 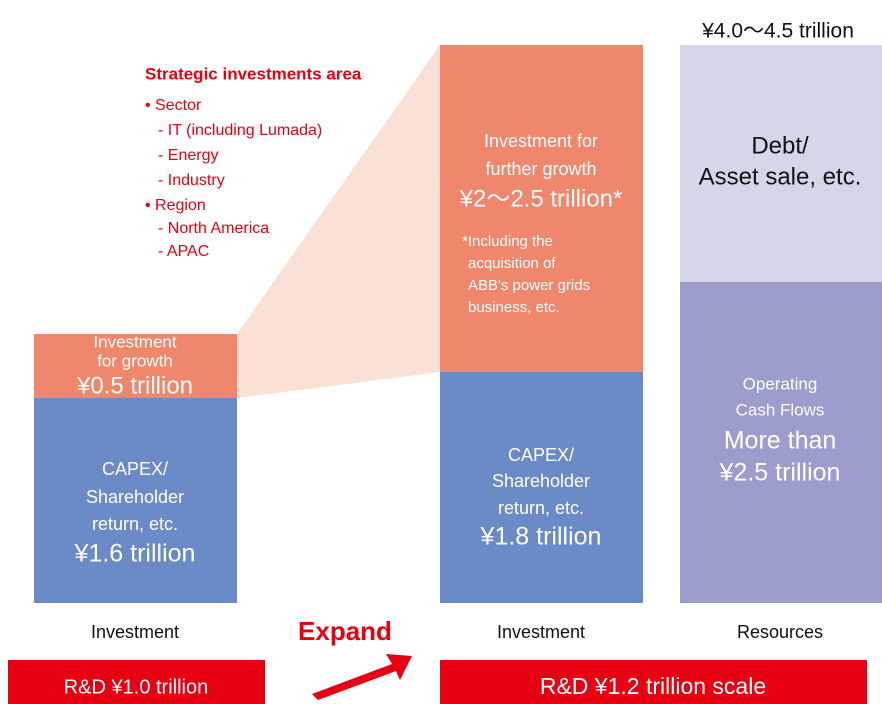 I want to click on left-capex-text: Shareholder, so click(x=135, y=497).